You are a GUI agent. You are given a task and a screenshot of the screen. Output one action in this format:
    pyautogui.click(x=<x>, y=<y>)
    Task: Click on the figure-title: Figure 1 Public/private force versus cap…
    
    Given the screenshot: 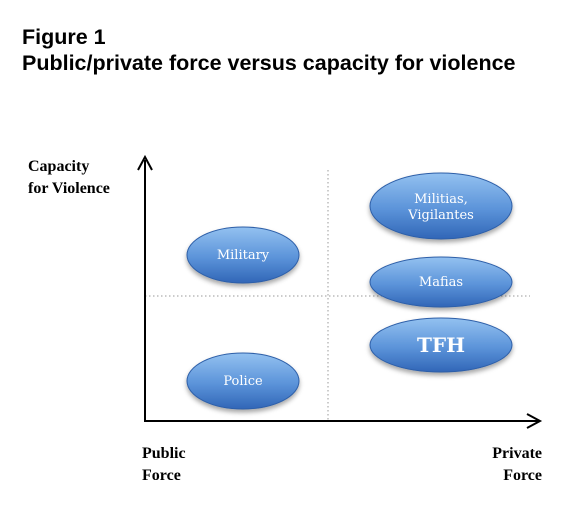 What is the action you would take?
    pyautogui.click(x=292, y=50)
    